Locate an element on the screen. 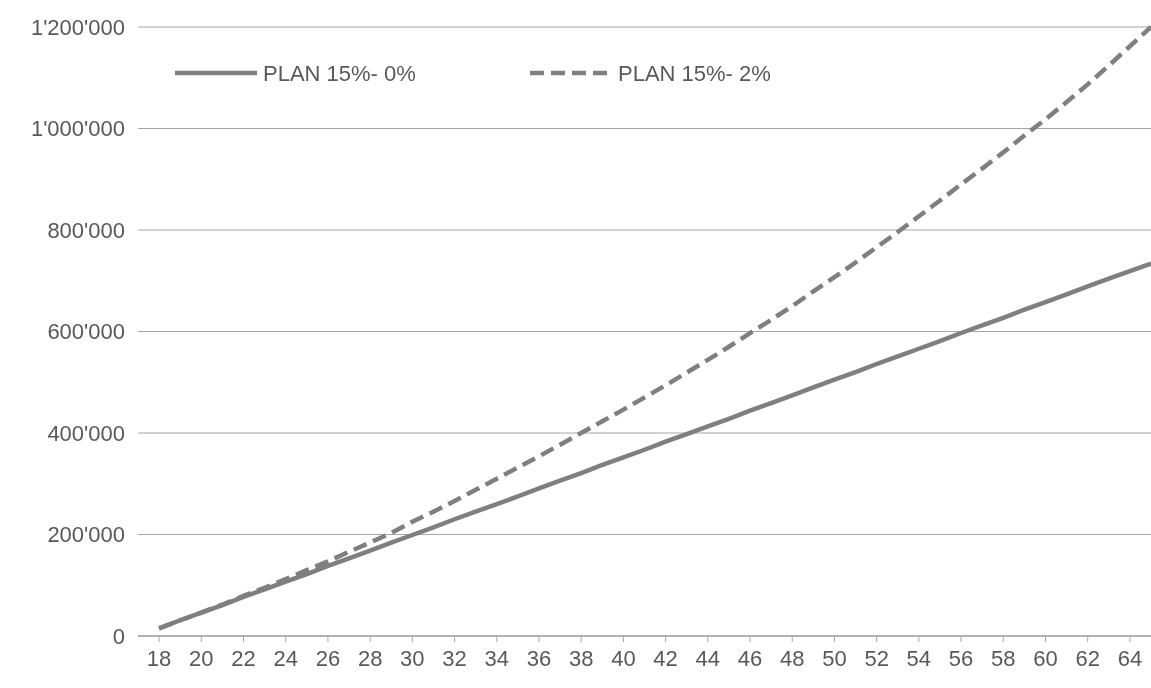 The image size is (1151, 688). x-tick-label: 60 is located at coordinates (1045, 658).